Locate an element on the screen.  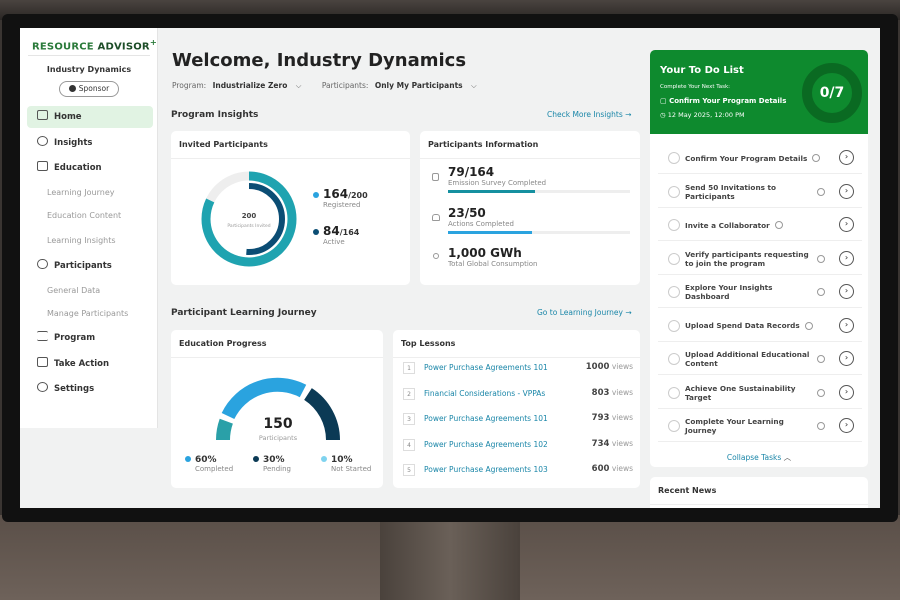
todo-task: Explore Your Insights Dashboard › is located at coordinates (760, 292).